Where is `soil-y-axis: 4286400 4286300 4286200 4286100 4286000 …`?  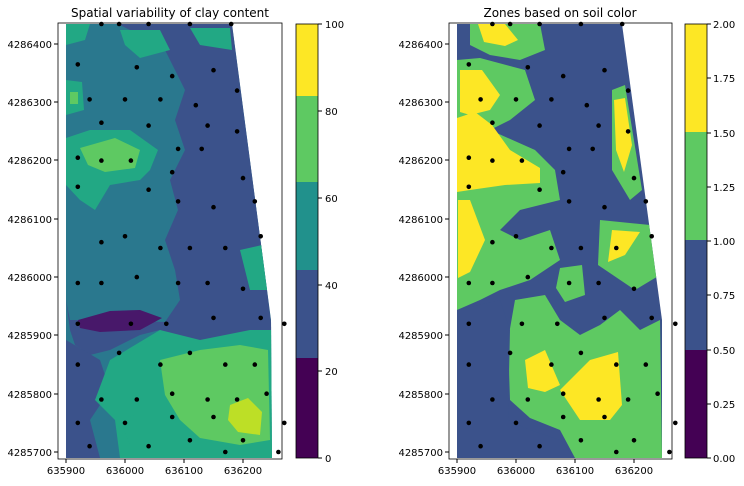
soil-y-axis: 4286400 4286300 4286200 4286100 4286000 … is located at coordinates (423, 249).